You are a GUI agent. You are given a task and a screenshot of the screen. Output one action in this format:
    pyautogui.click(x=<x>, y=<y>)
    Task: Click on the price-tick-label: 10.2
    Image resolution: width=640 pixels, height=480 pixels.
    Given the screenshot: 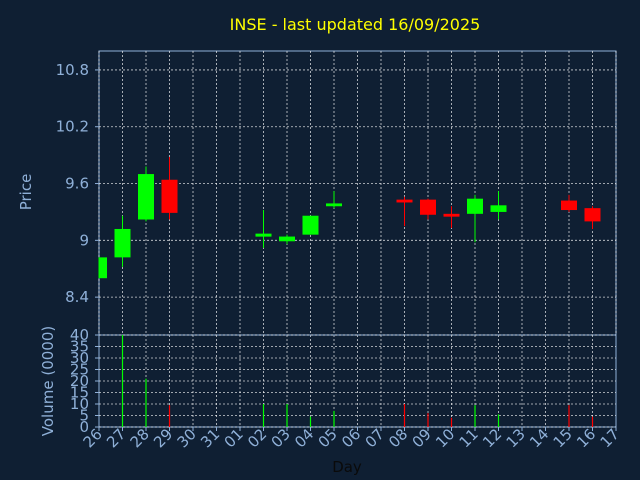 What is the action you would take?
    pyautogui.click(x=72, y=127)
    